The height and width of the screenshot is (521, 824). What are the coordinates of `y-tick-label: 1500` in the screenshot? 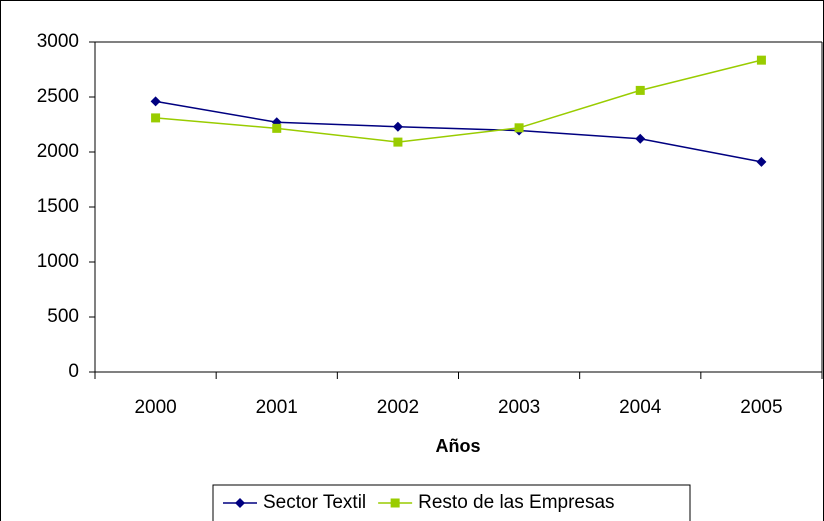 It's located at (58, 206).